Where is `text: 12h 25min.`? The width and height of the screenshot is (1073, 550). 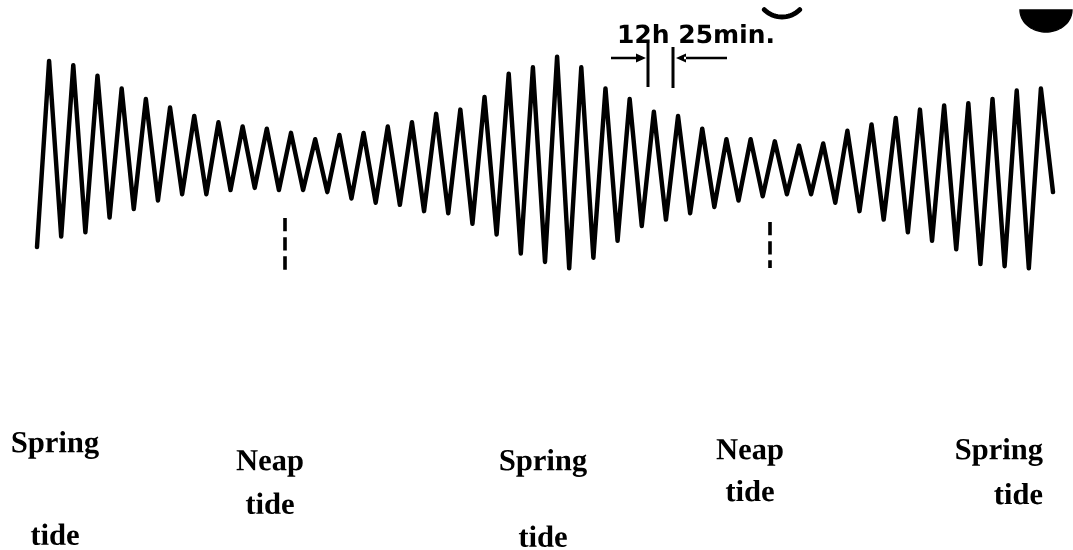 text: 12h 25min. is located at coordinates (696, 34).